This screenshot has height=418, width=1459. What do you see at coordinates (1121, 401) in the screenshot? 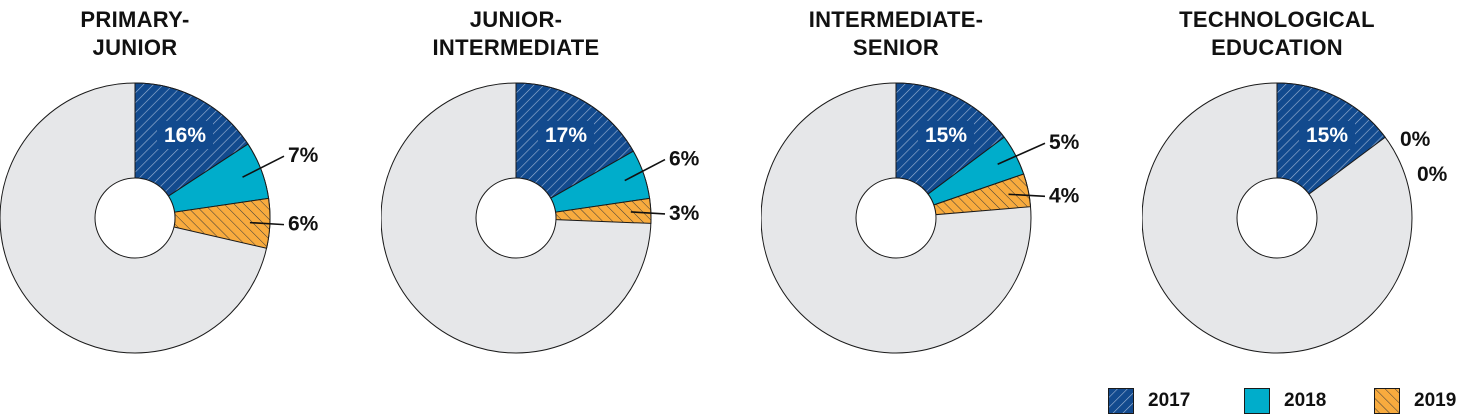
I see `hatched-blue-swatch-icon` at bounding box center [1121, 401].